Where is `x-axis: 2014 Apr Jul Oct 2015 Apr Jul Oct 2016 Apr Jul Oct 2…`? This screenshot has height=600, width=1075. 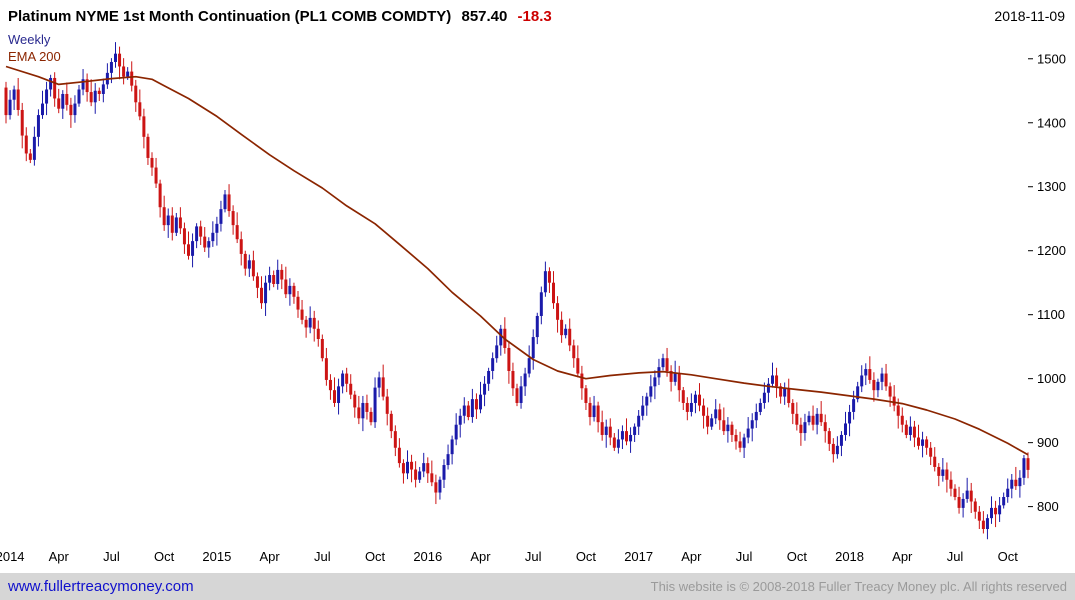 x-axis: 2014 Apr Jul Oct 2015 Apr Jul Oct 2016 Apr Jul Oct 2… is located at coordinates (509, 556).